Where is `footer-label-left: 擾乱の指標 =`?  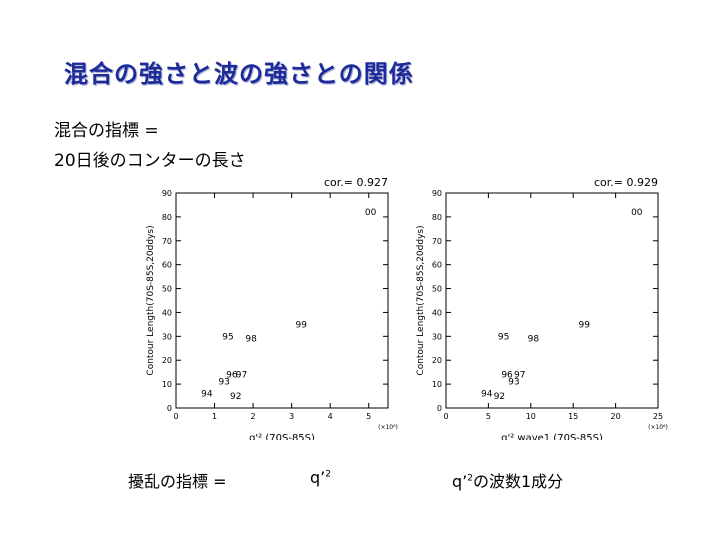 footer-label-left: 擾乱の指標 = is located at coordinates (177, 481).